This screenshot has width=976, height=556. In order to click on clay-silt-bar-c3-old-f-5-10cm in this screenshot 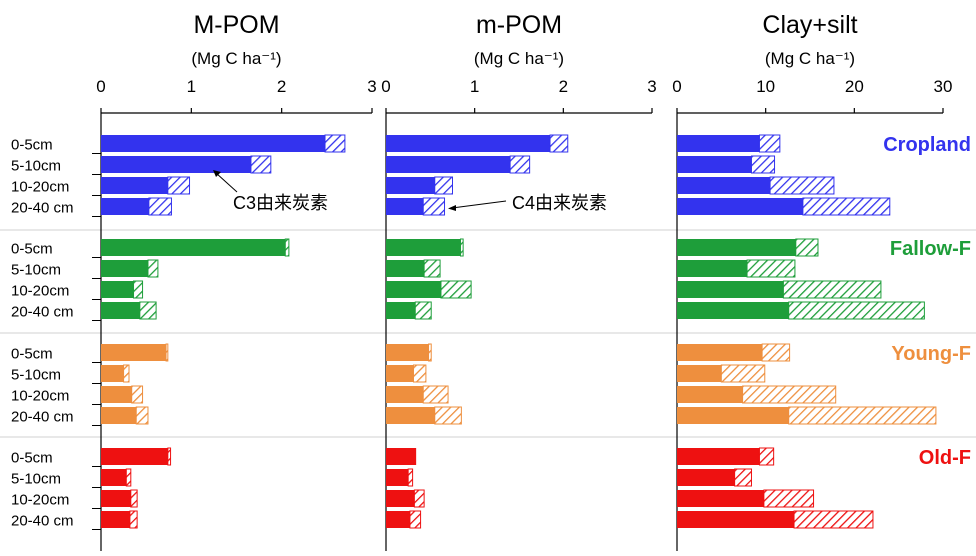, I will do `click(706, 477)`.